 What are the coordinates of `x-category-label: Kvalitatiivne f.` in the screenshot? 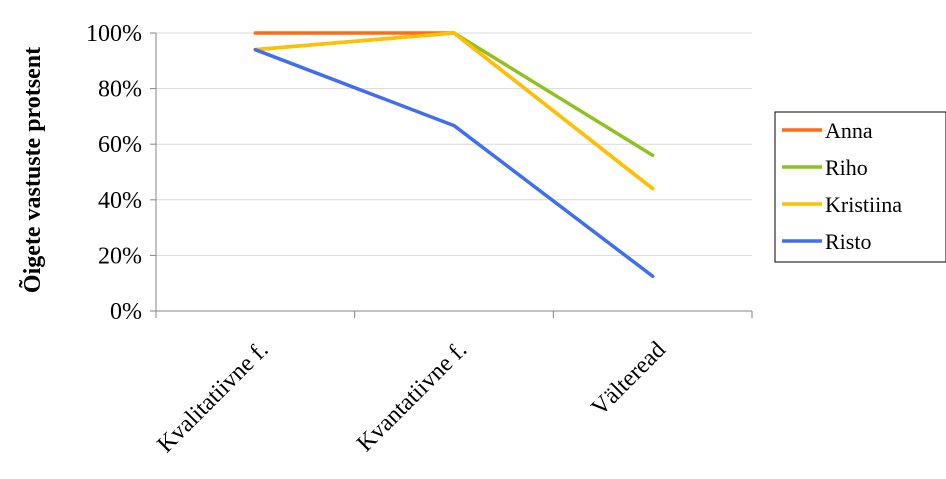 It's located at (212, 397).